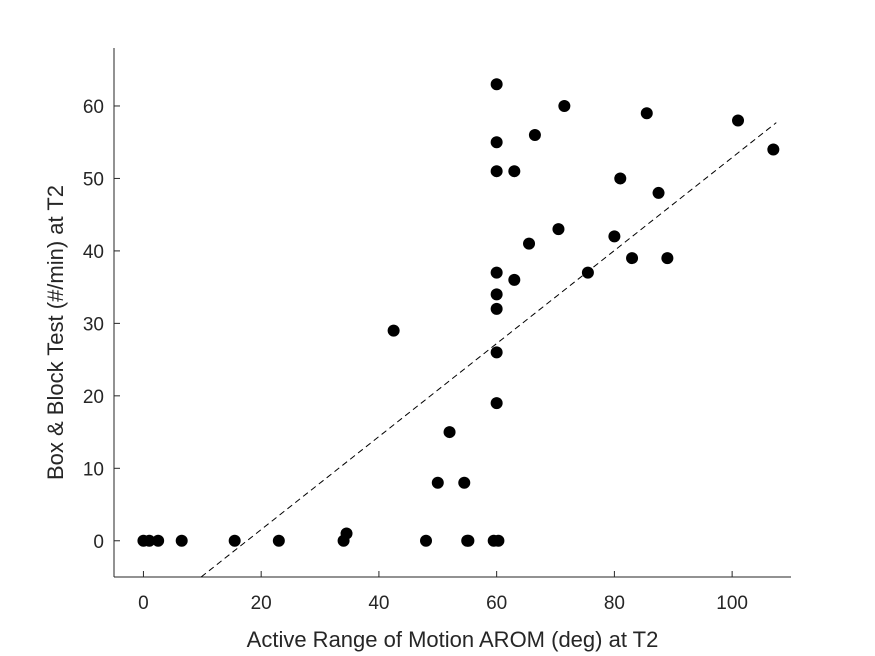 This screenshot has width=875, height=656. Describe the element at coordinates (98, 542) in the screenshot. I see `y-tick-label: 0` at that location.